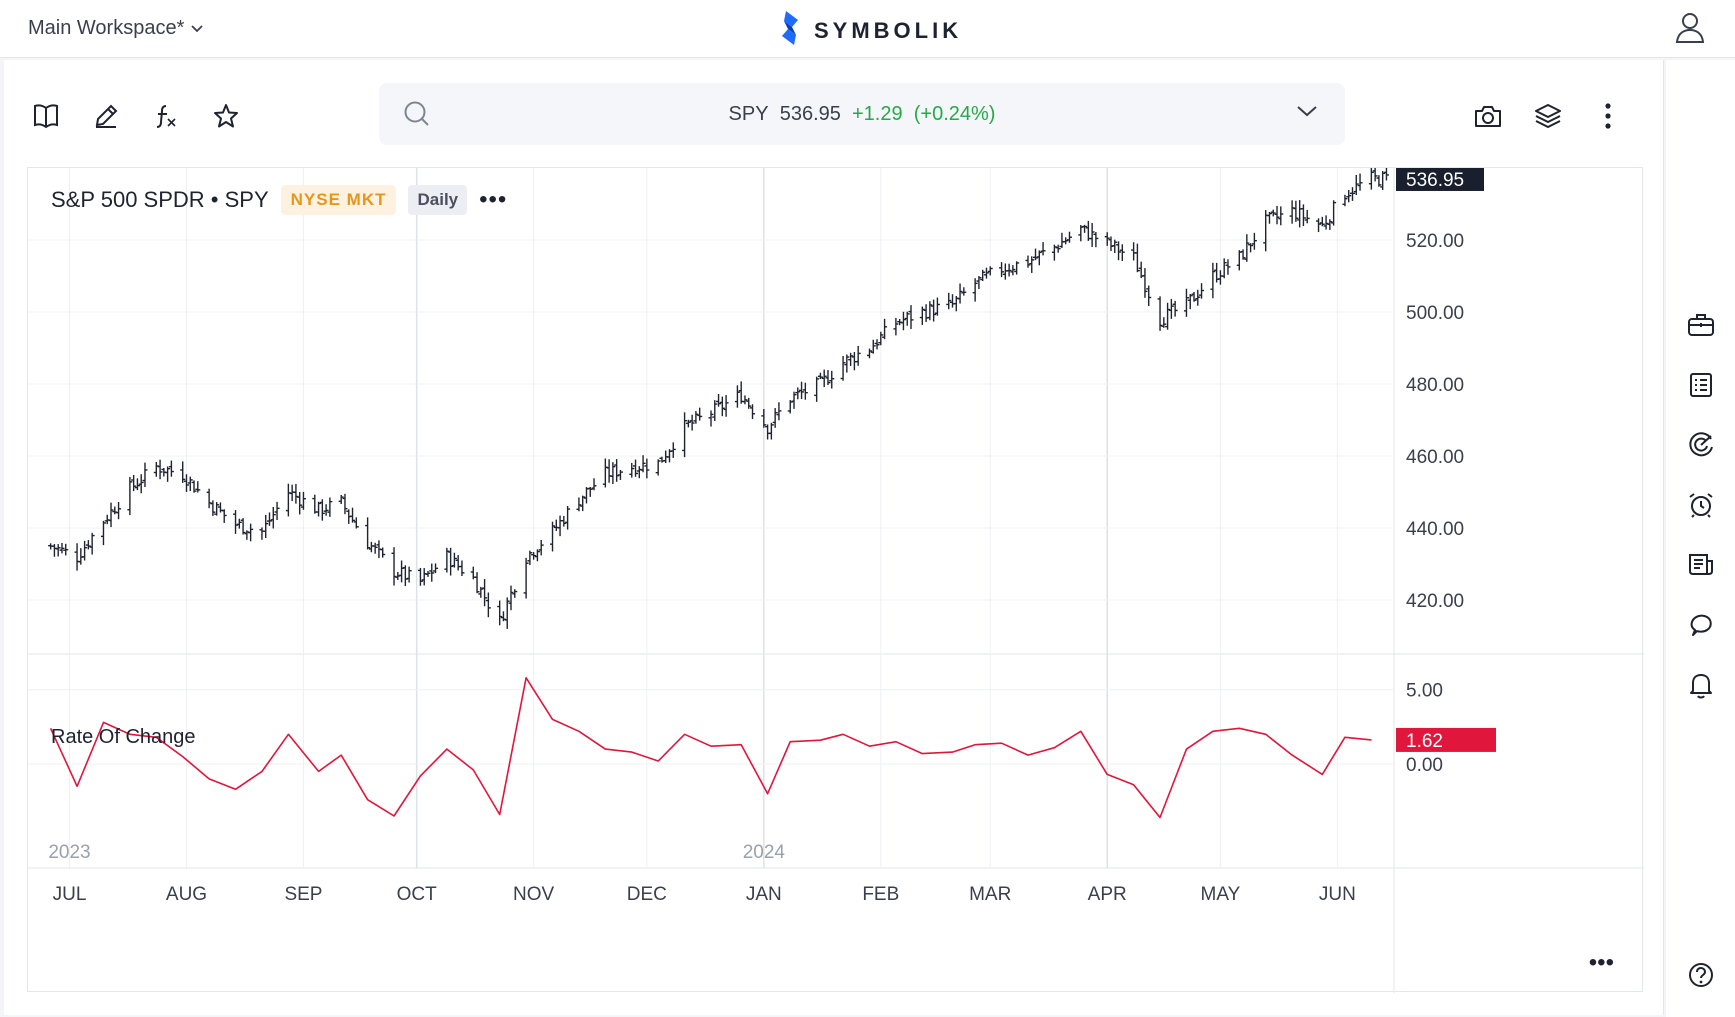  What do you see at coordinates (1701, 385) in the screenshot?
I see `list-icon` at bounding box center [1701, 385].